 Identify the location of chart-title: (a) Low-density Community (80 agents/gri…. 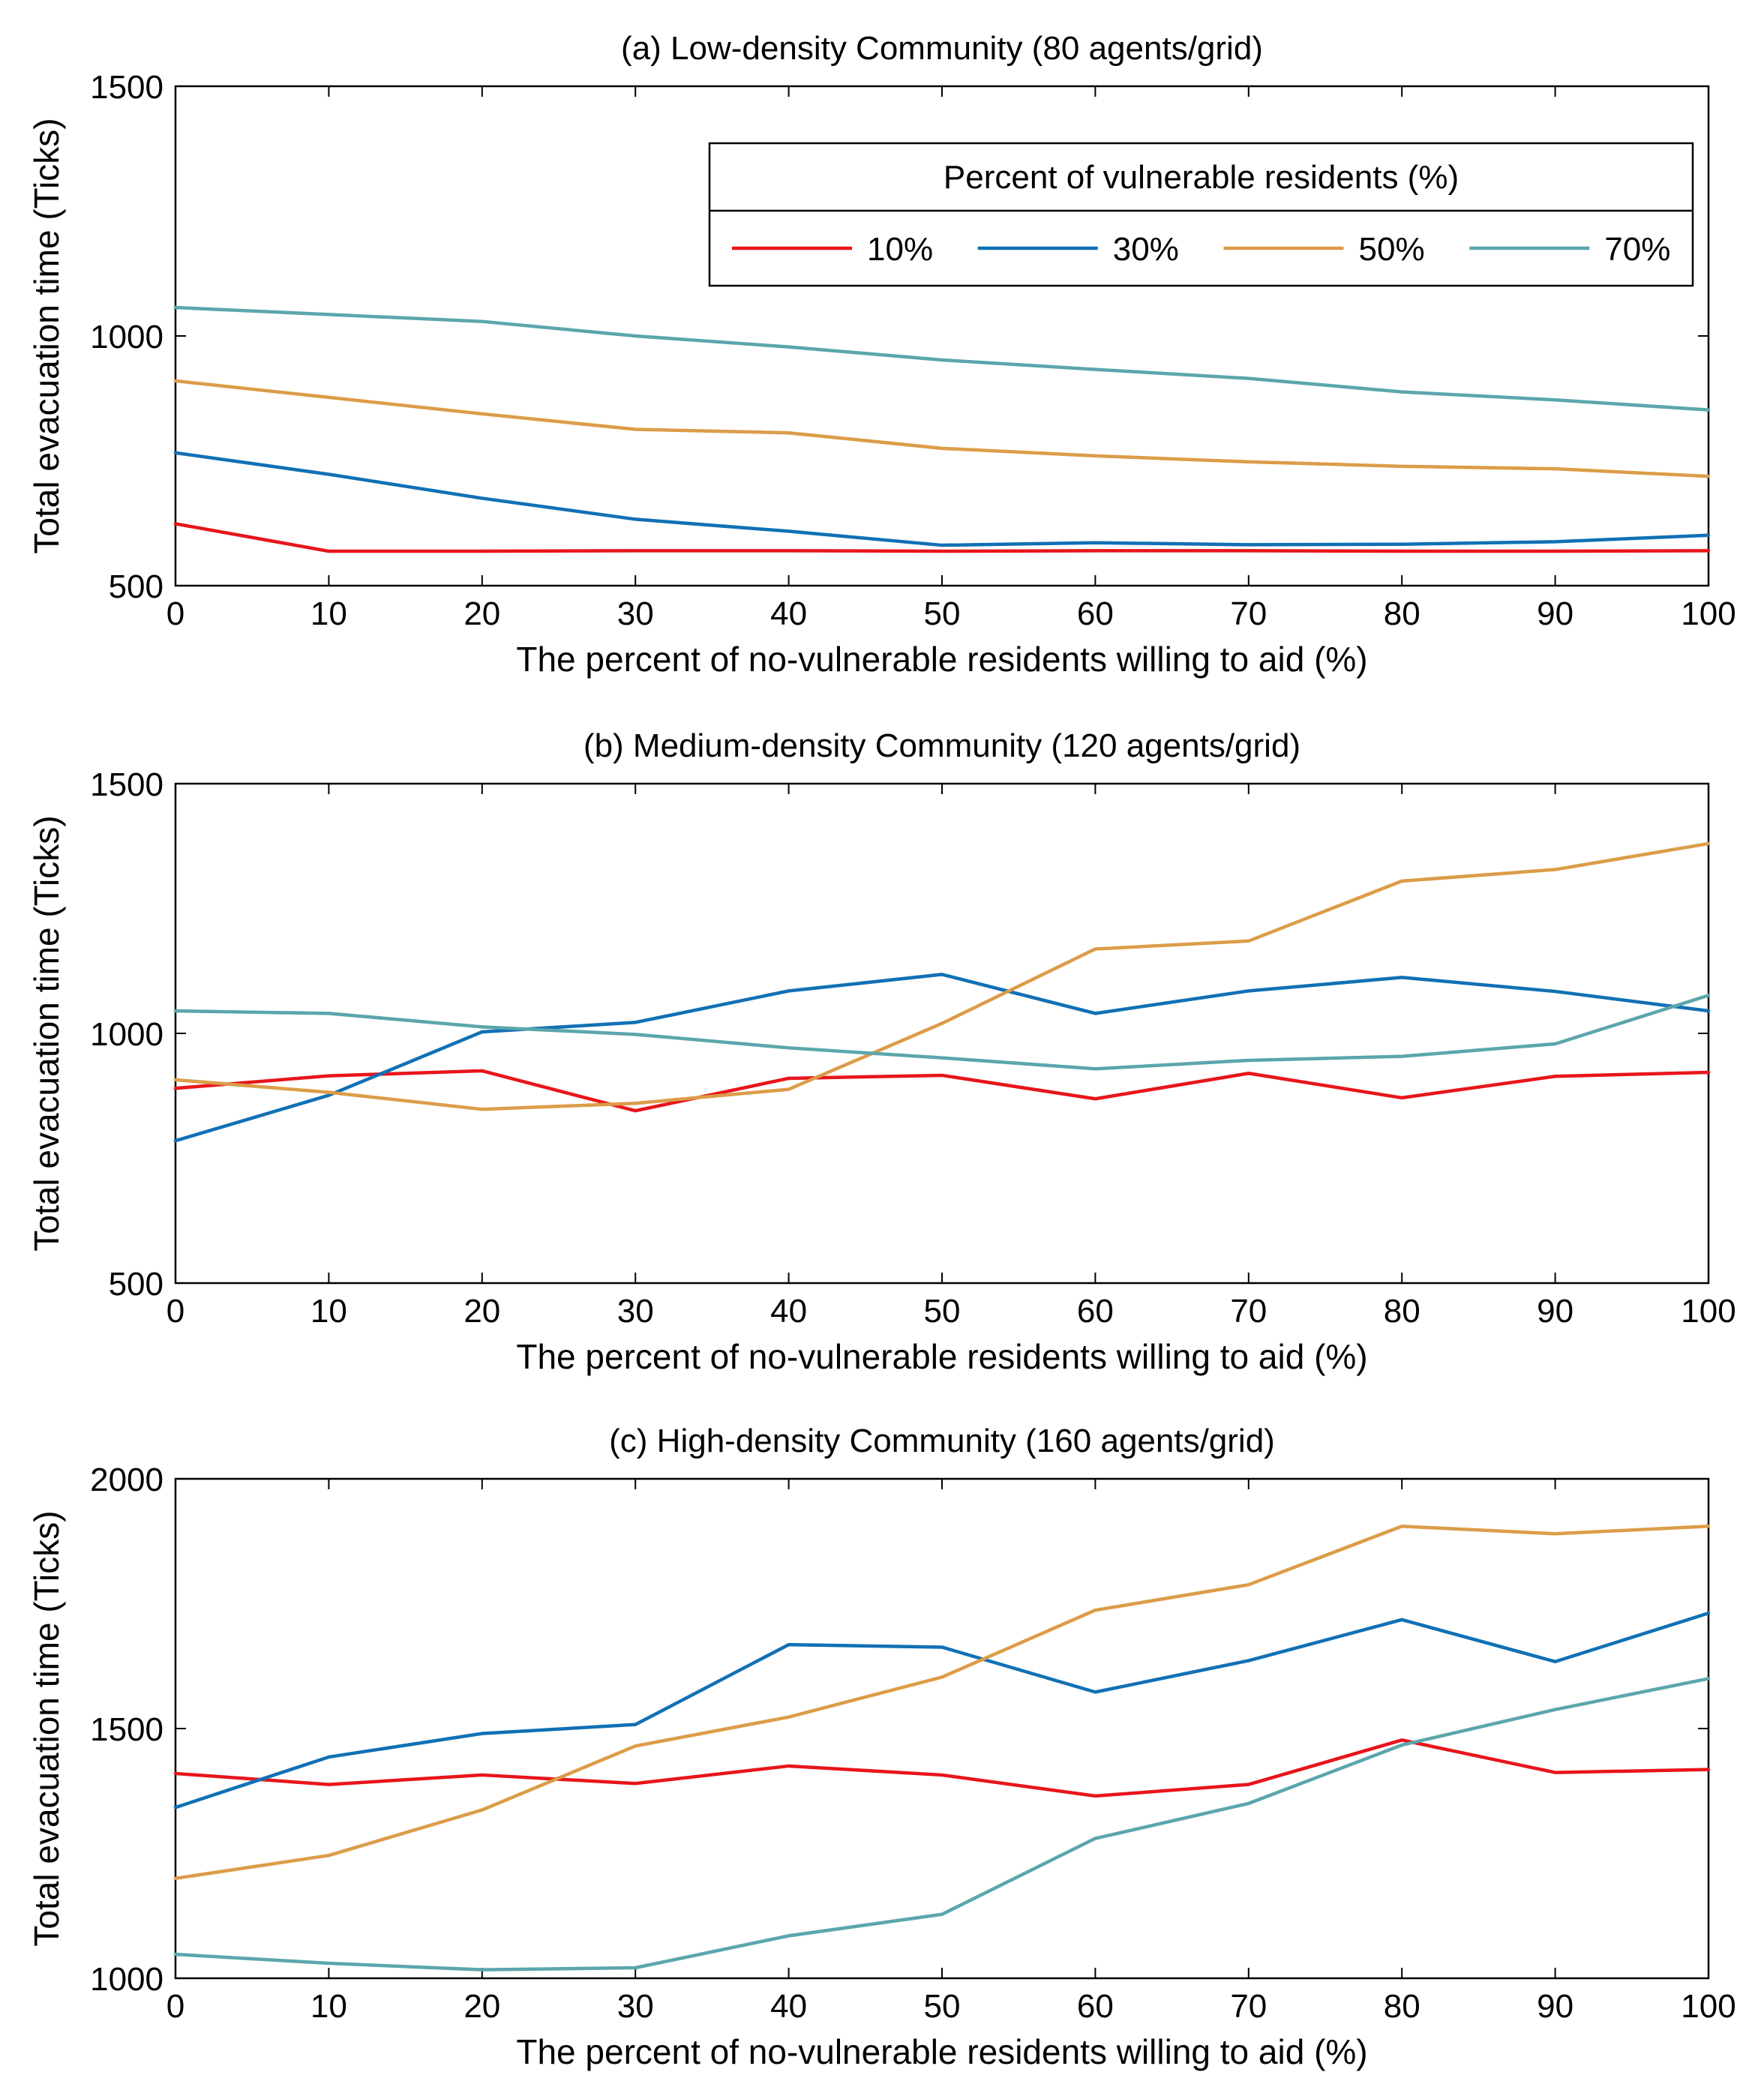
(942, 48).